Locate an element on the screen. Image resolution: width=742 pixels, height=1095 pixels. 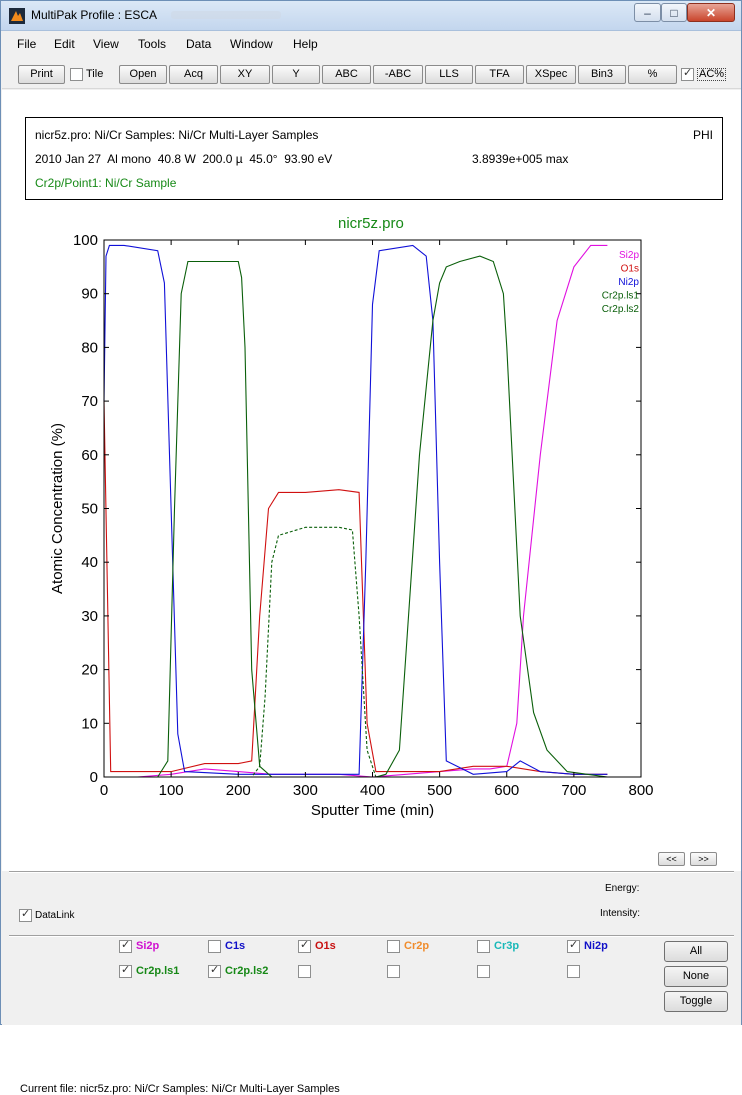
close-icon: ✕ is located at coordinates (711, 13).